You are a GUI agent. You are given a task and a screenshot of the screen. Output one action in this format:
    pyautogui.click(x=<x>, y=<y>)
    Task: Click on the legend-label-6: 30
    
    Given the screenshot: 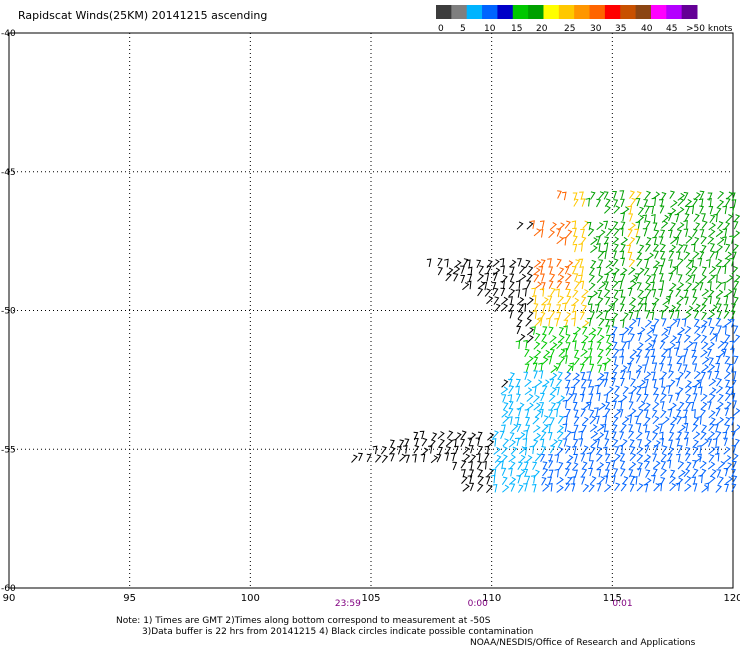 What is the action you would take?
    pyautogui.click(x=596, y=29)
    